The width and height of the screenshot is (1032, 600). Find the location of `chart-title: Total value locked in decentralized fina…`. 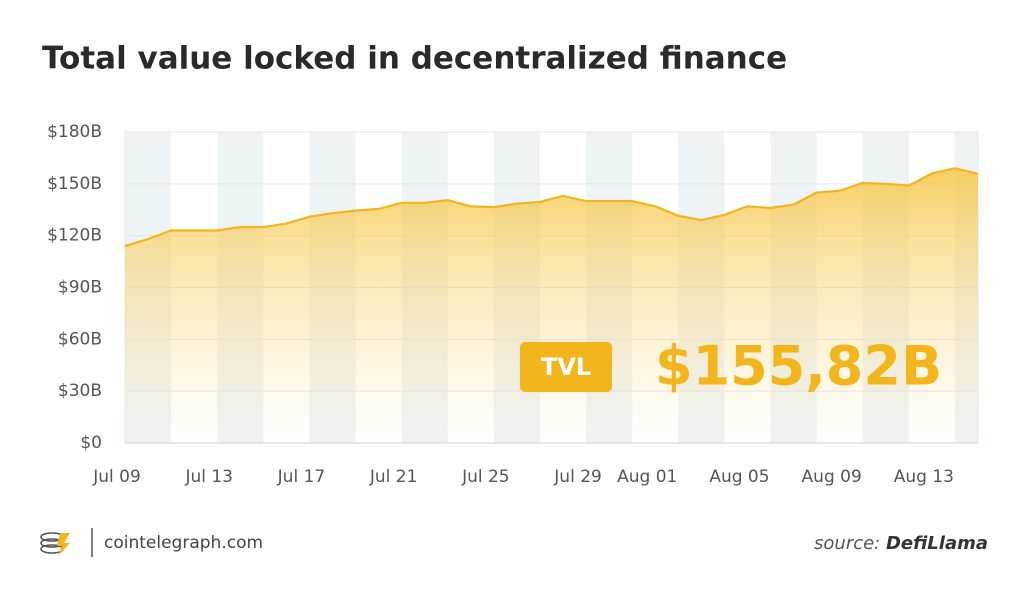

chart-title: Total value locked in decentralized fina… is located at coordinates (414, 59).